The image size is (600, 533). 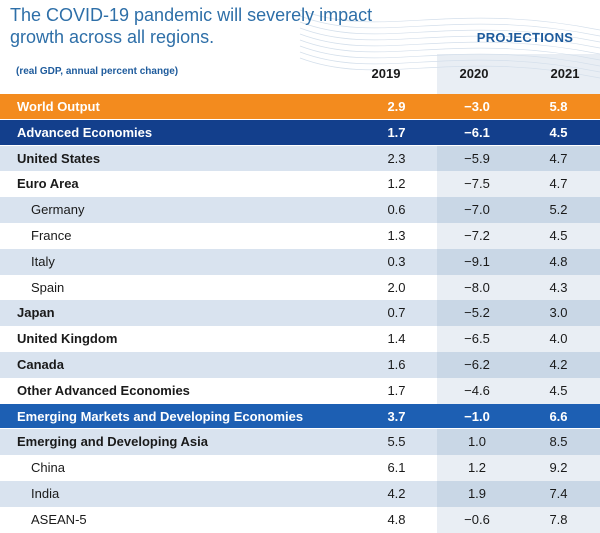 What do you see at coordinates (58, 106) in the screenshot?
I see `row-label: World Output` at bounding box center [58, 106].